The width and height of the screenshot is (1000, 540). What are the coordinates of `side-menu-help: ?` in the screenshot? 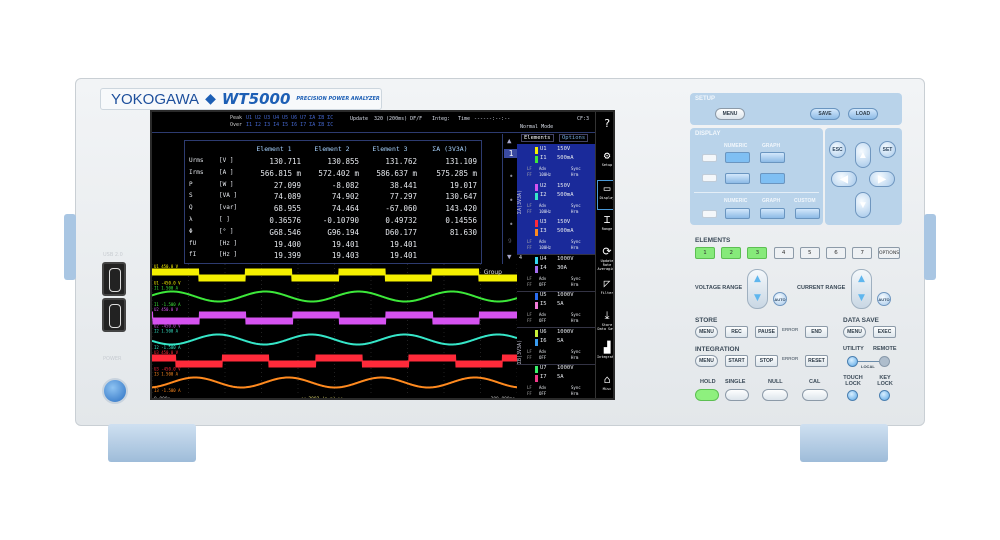 It's located at (605, 131).